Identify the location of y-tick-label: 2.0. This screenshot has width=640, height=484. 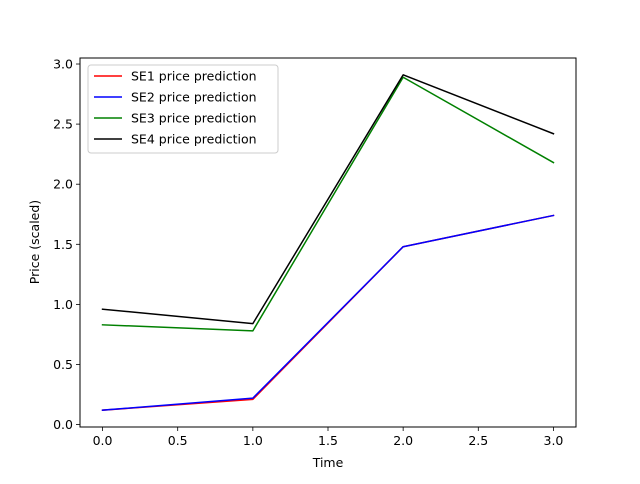
(63, 184).